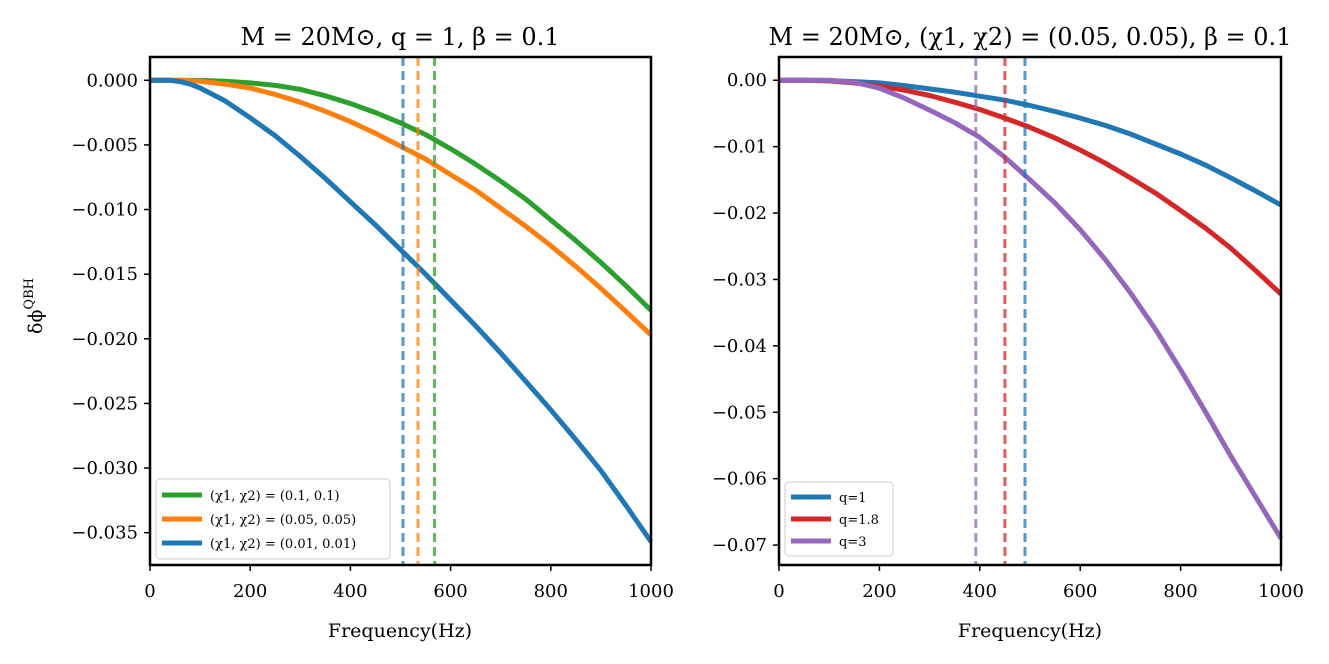  I want to click on x-tick-label-0-2: 400, so click(350, 591).